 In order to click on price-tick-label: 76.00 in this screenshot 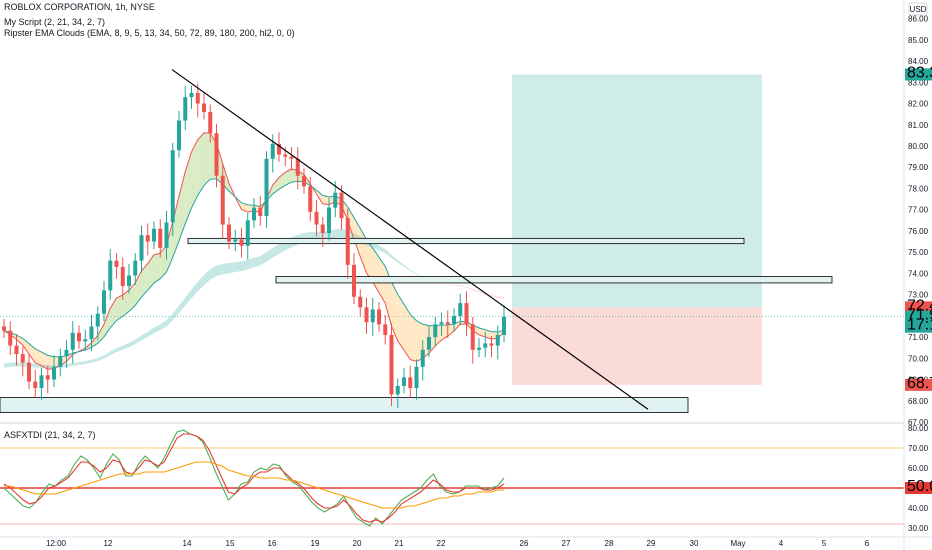, I will do `click(918, 231)`.